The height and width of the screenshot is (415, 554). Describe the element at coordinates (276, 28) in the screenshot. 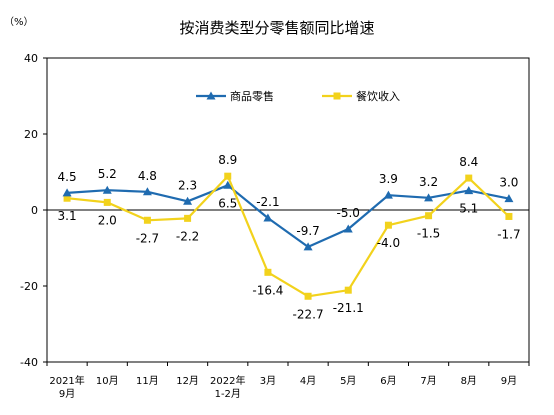

I see `chart-title: 按消费类型分零售额同比增速` at that location.